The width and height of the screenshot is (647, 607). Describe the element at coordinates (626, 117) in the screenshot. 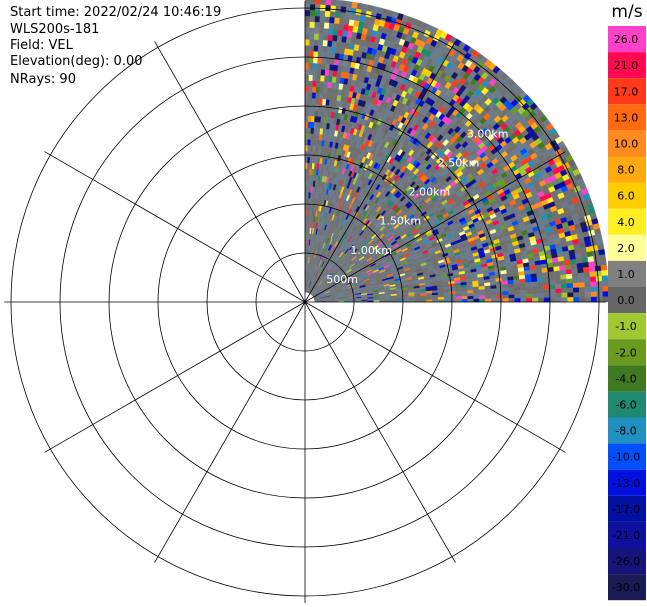

I see `colorbar-tick-label: 13.0` at that location.